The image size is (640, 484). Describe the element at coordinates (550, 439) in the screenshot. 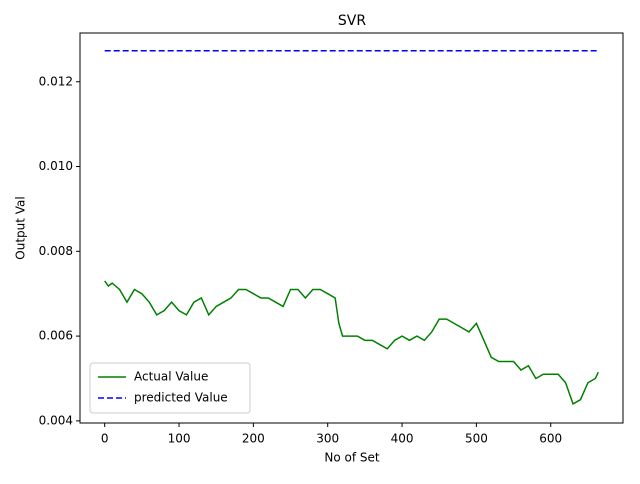

I see `x-tick-label: 600` at that location.